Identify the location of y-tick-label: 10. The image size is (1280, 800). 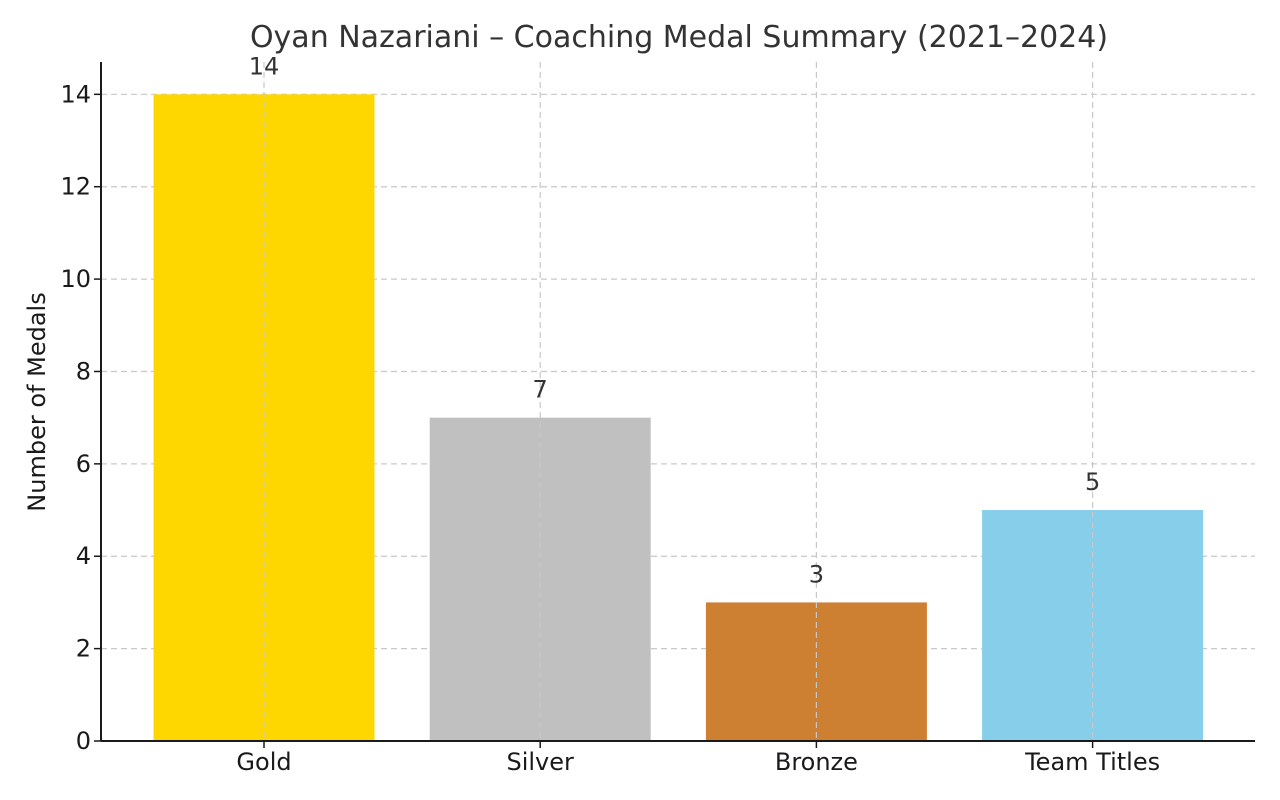
(75, 279).